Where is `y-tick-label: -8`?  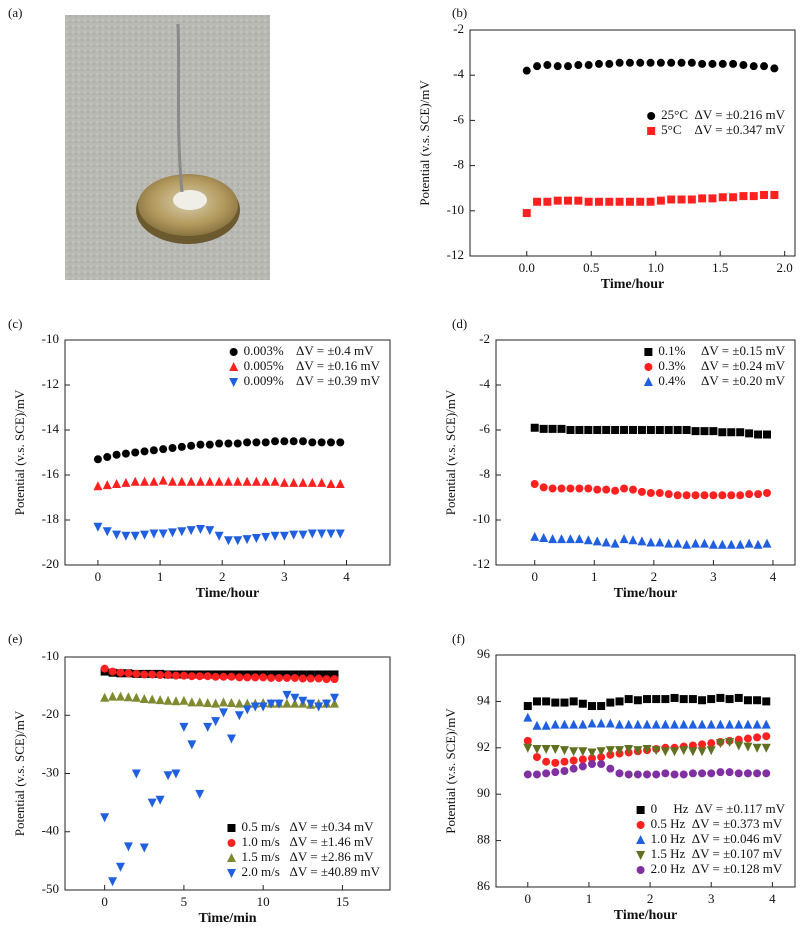
y-tick-label: -8 is located at coordinates (484, 473).